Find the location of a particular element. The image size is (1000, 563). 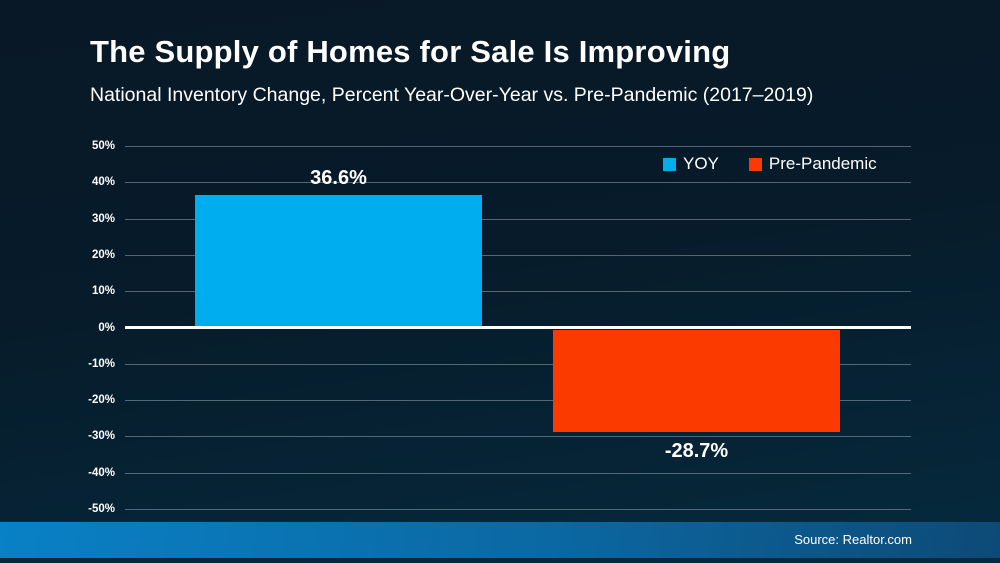

y-tick-label: 40% is located at coordinates (103, 182).